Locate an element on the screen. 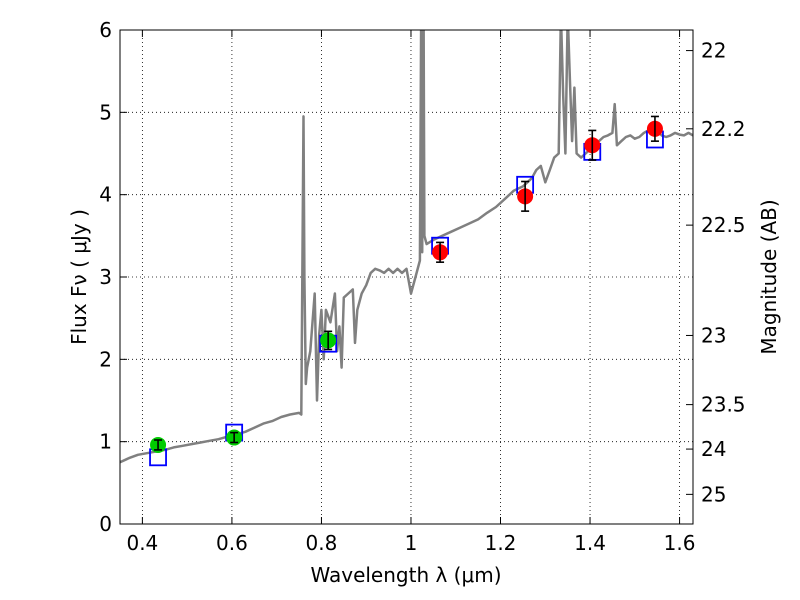 The height and width of the screenshot is (600, 800). x-tick-label: 0.6 is located at coordinates (232, 543).